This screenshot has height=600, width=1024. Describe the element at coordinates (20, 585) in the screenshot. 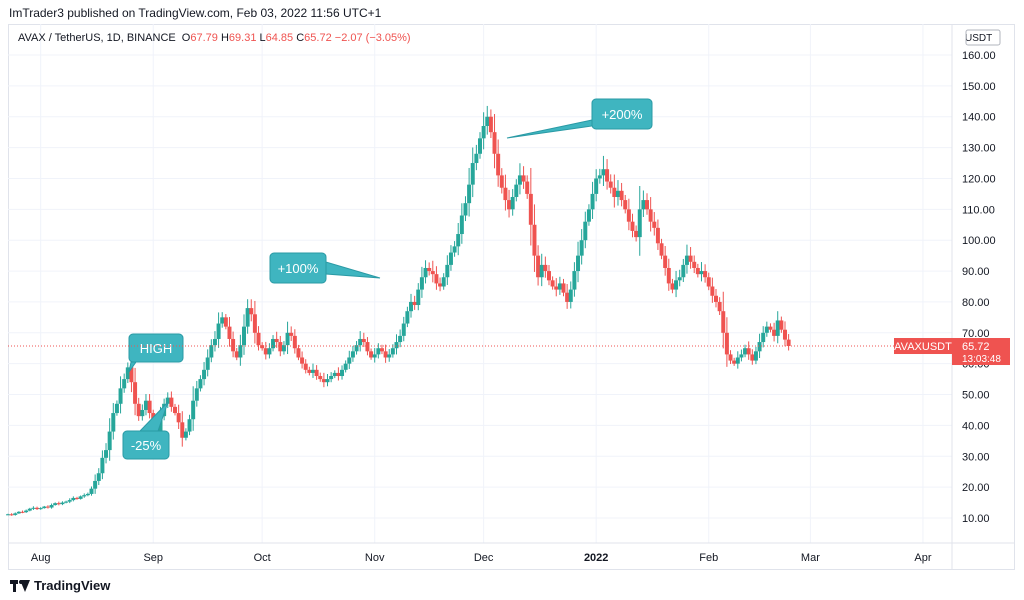

I see `tradingview-logo-icon` at that location.